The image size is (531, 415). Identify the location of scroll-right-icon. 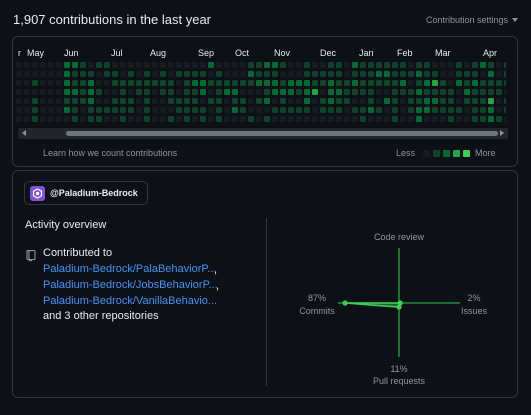
(502, 133).